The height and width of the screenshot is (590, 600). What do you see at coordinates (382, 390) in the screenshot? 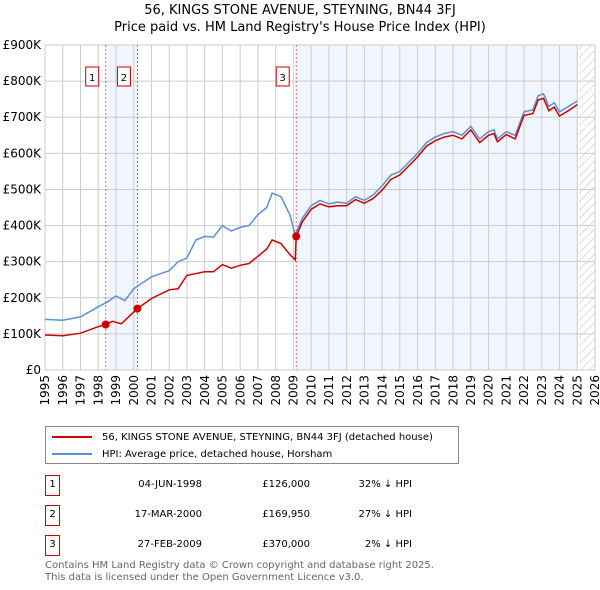
I see `x-tick-label: 2014` at bounding box center [382, 390].